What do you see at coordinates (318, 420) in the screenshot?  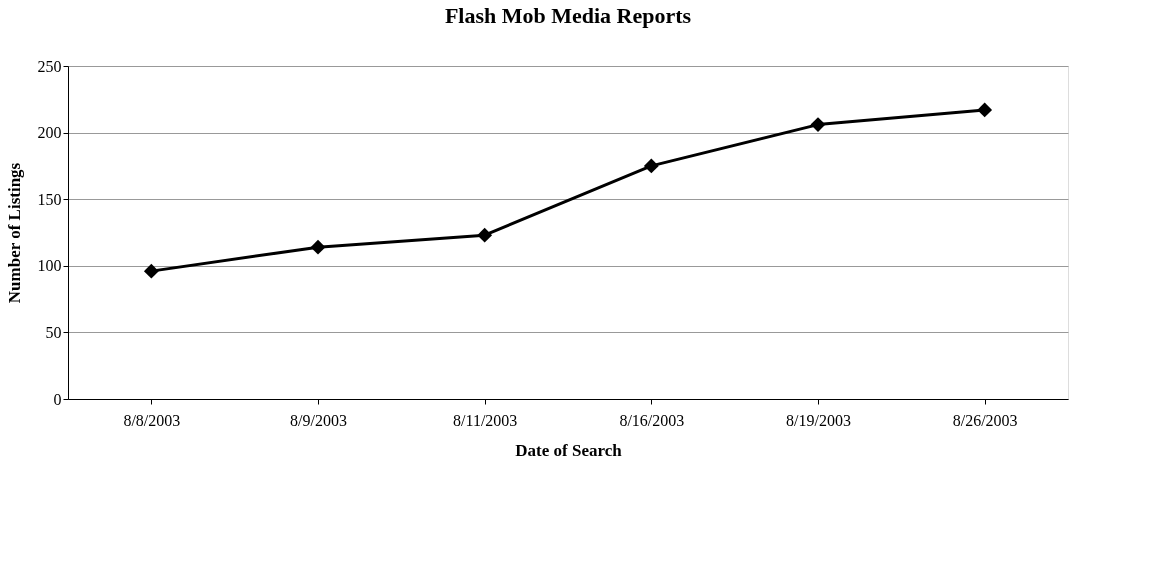 I see `x-tick-label: 8/9/2003` at bounding box center [318, 420].